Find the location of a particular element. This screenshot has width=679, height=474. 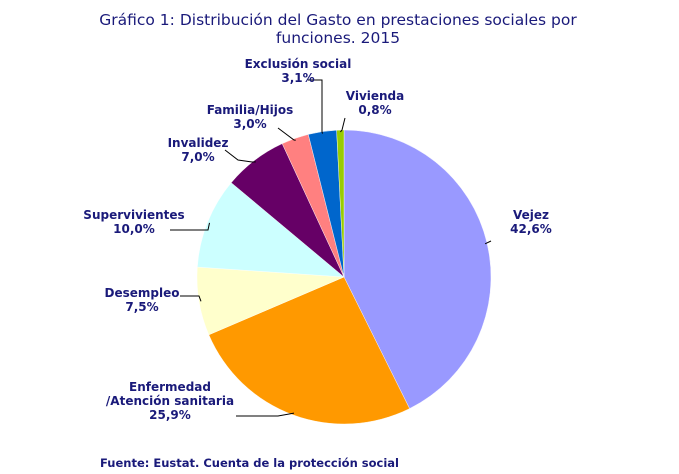

slice-value-6: 3,1% is located at coordinates (297, 78).